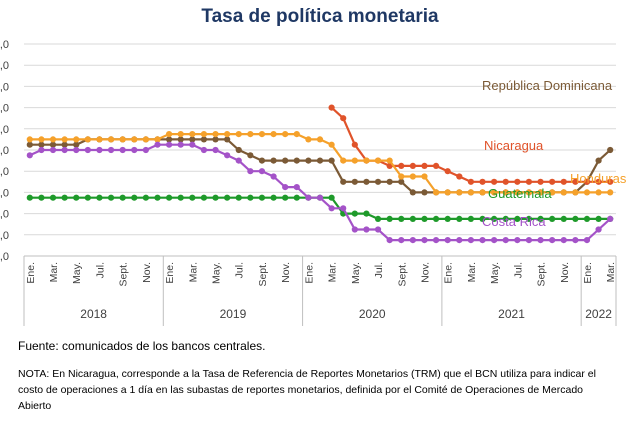  I want to click on series-annotation: Honduras, so click(598, 178).